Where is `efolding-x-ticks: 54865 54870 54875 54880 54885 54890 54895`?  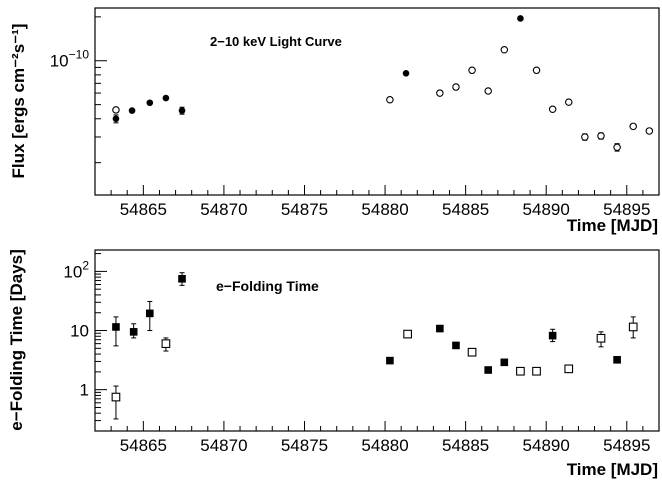
efolding-x-ticks: 54865 54870 54875 54880 54885 54890 54895 is located at coordinates (377, 438).